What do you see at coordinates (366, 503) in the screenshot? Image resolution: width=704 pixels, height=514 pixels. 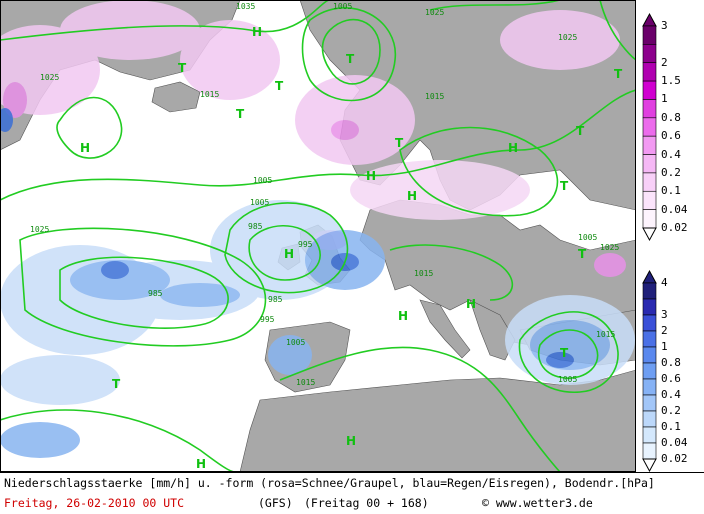 I see `caption-run: (Freitag 00 + 168)` at bounding box center [366, 503].